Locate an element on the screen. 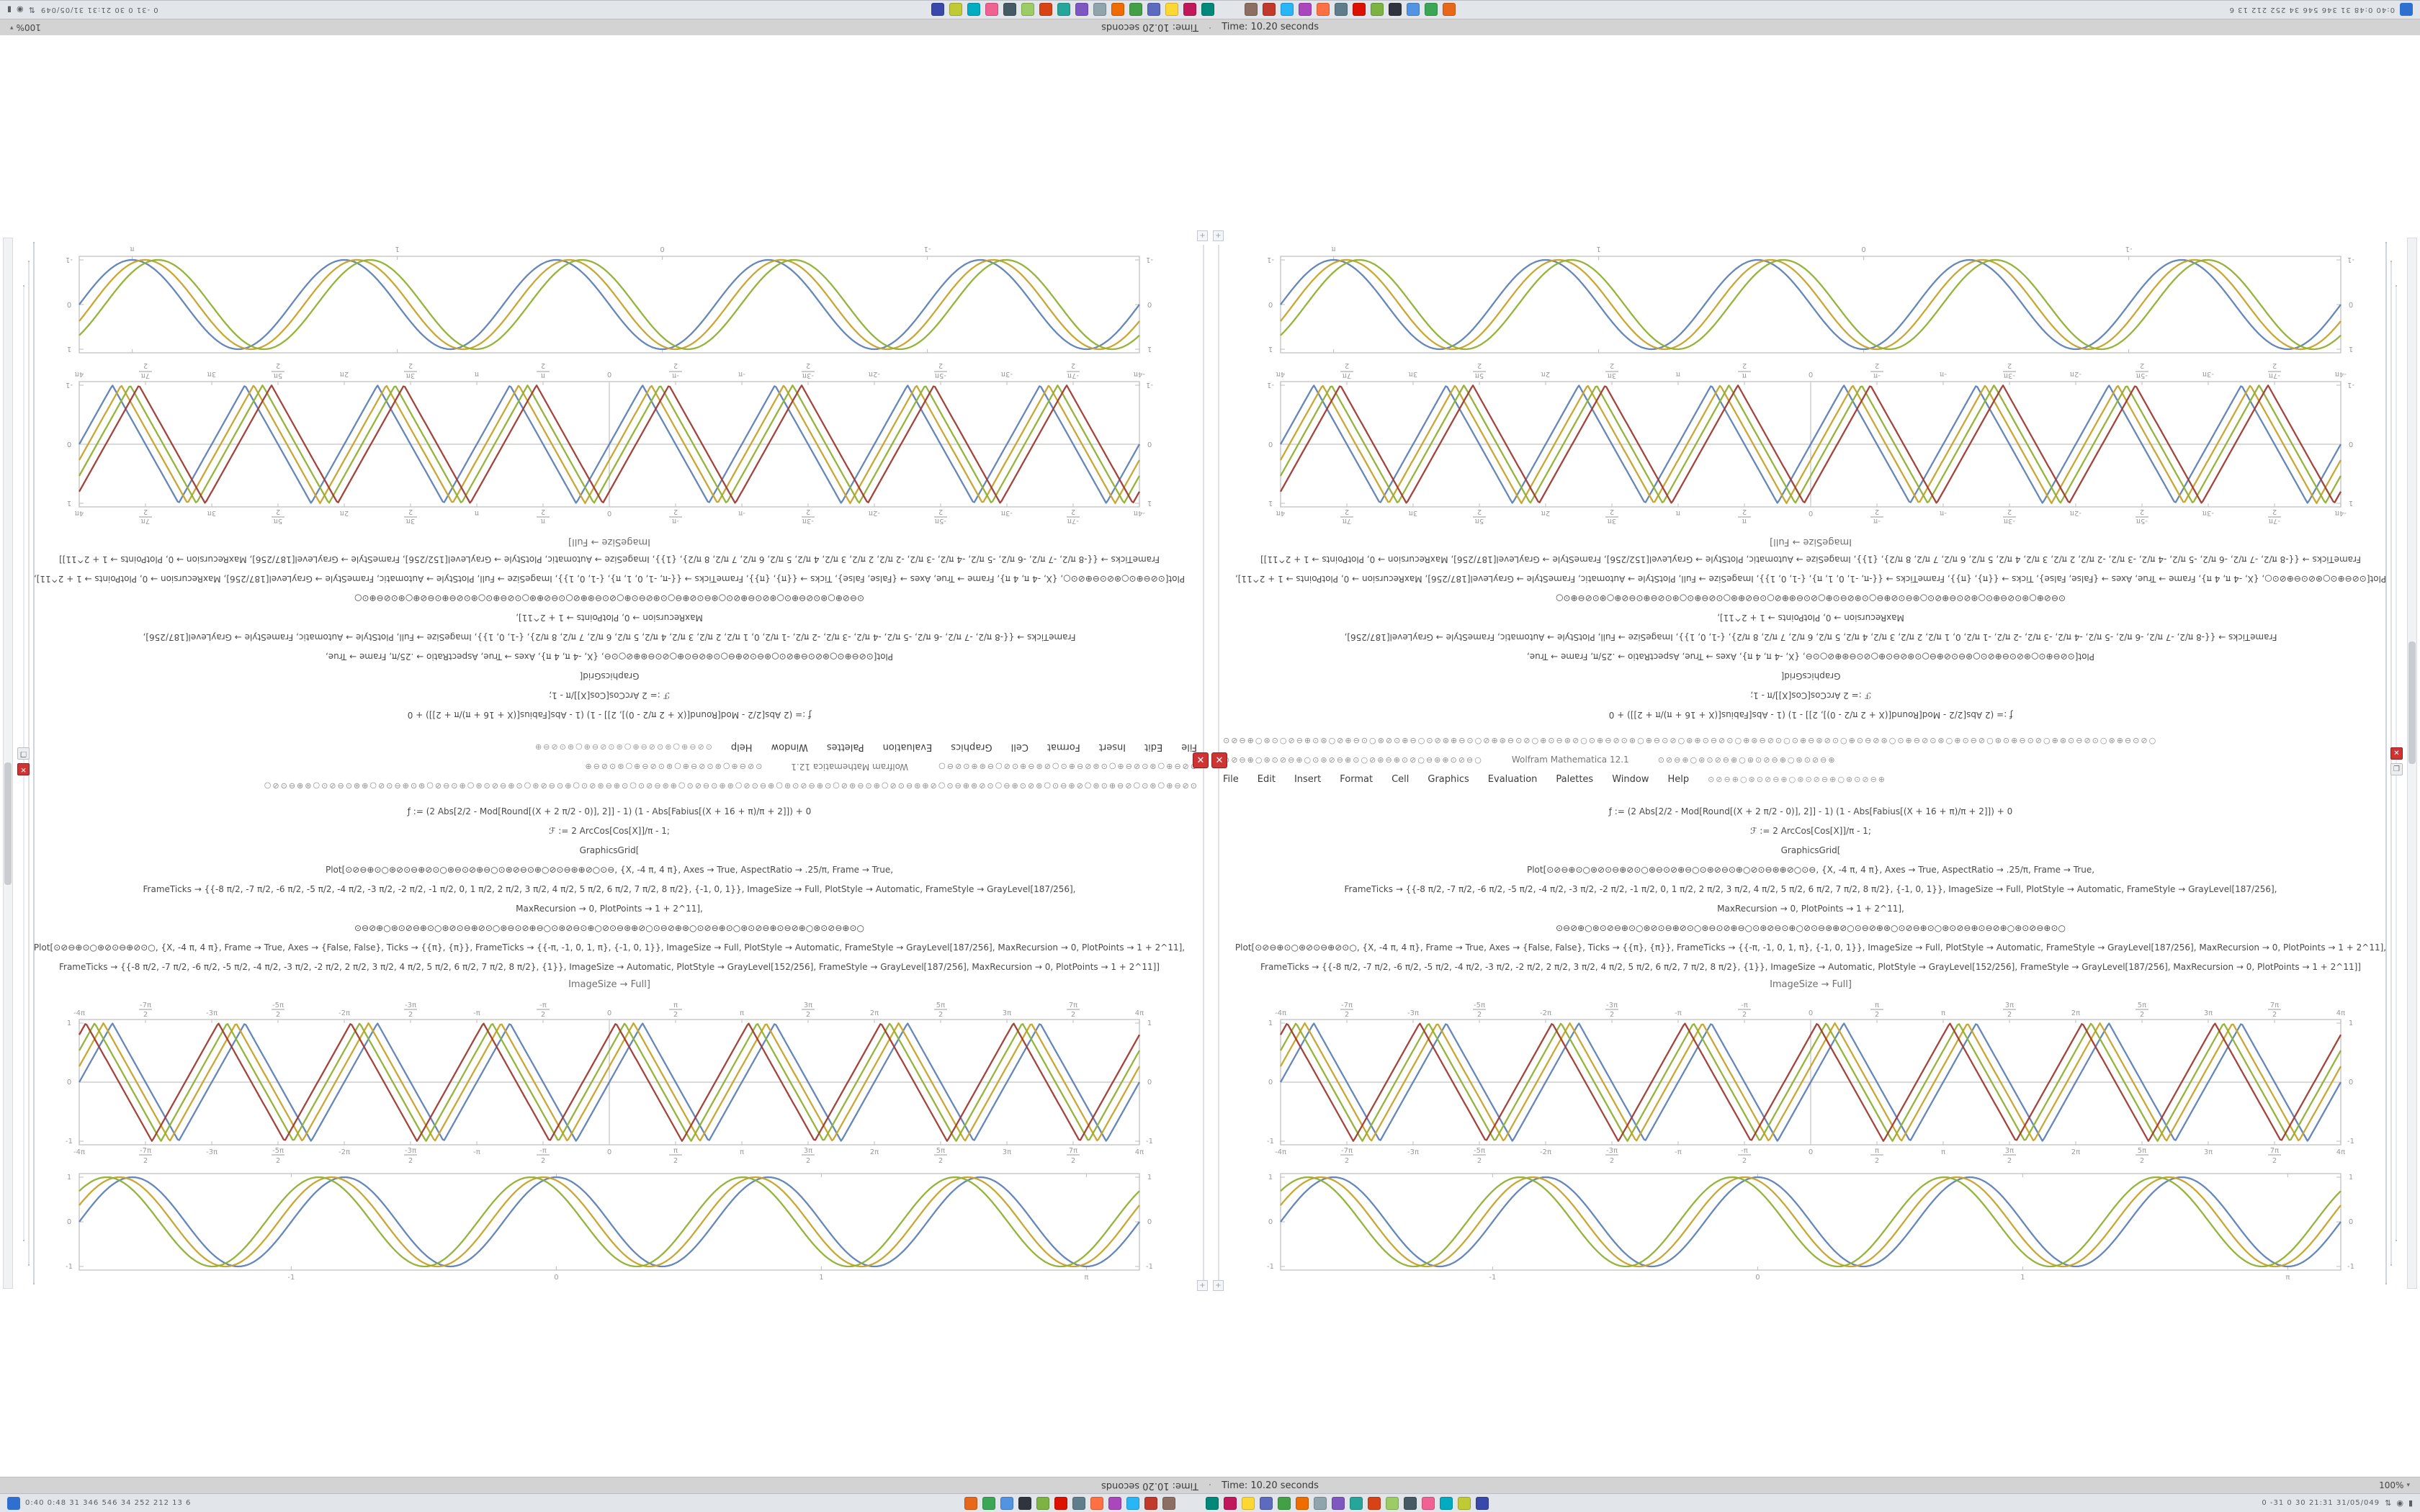  scrollbar-right is located at coordinates (2412, 763).